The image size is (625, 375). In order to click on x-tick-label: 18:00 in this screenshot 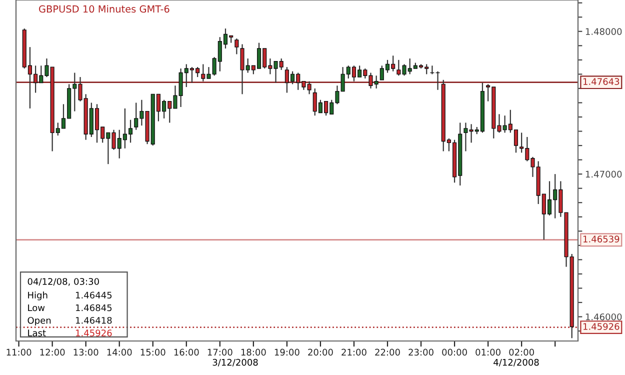, I will do `click(253, 352)`.